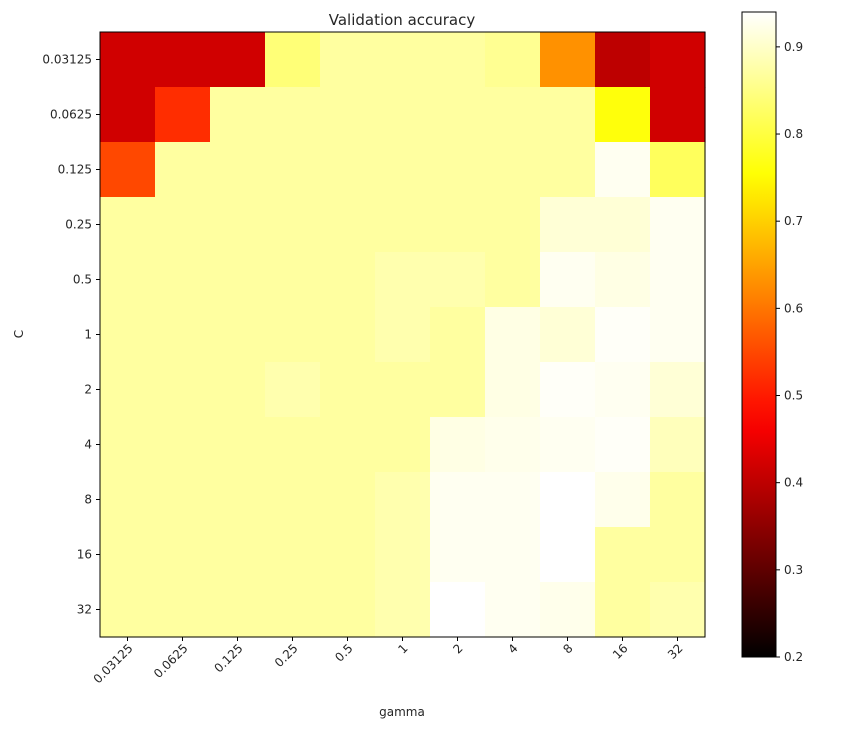 The image size is (858, 745). I want to click on colorbar-tick-label: 0.3, so click(793, 570).